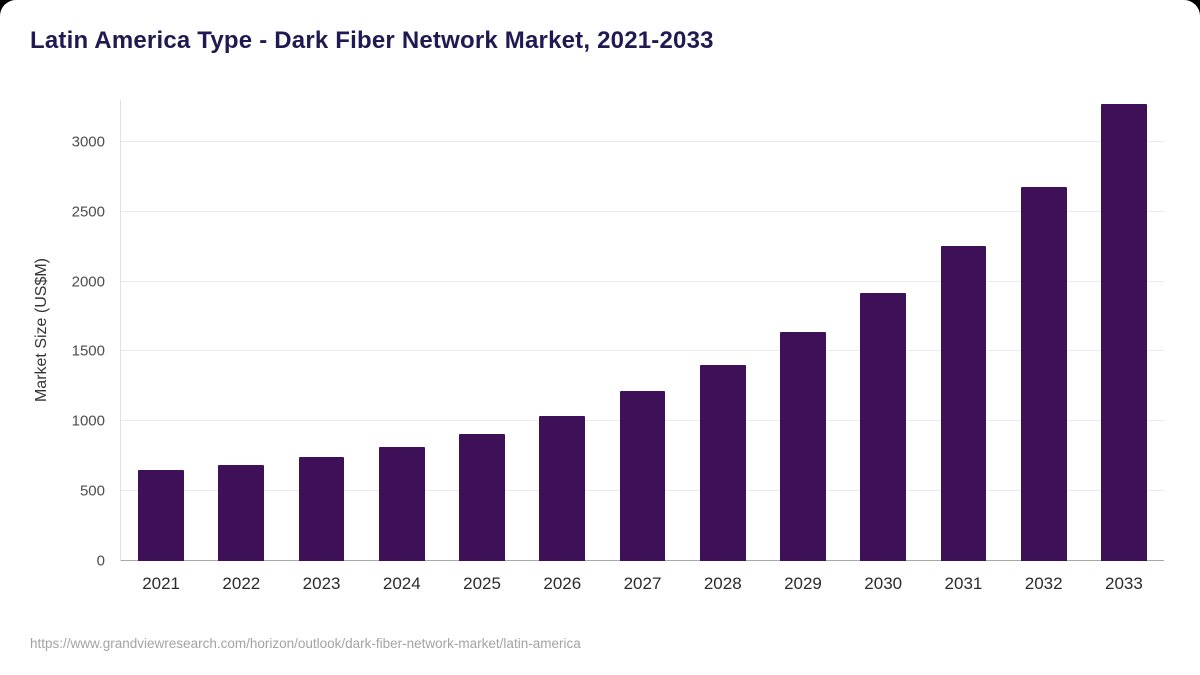 The image size is (1200, 675). I want to click on bar-slot-2028: 2028, so click(723, 346).